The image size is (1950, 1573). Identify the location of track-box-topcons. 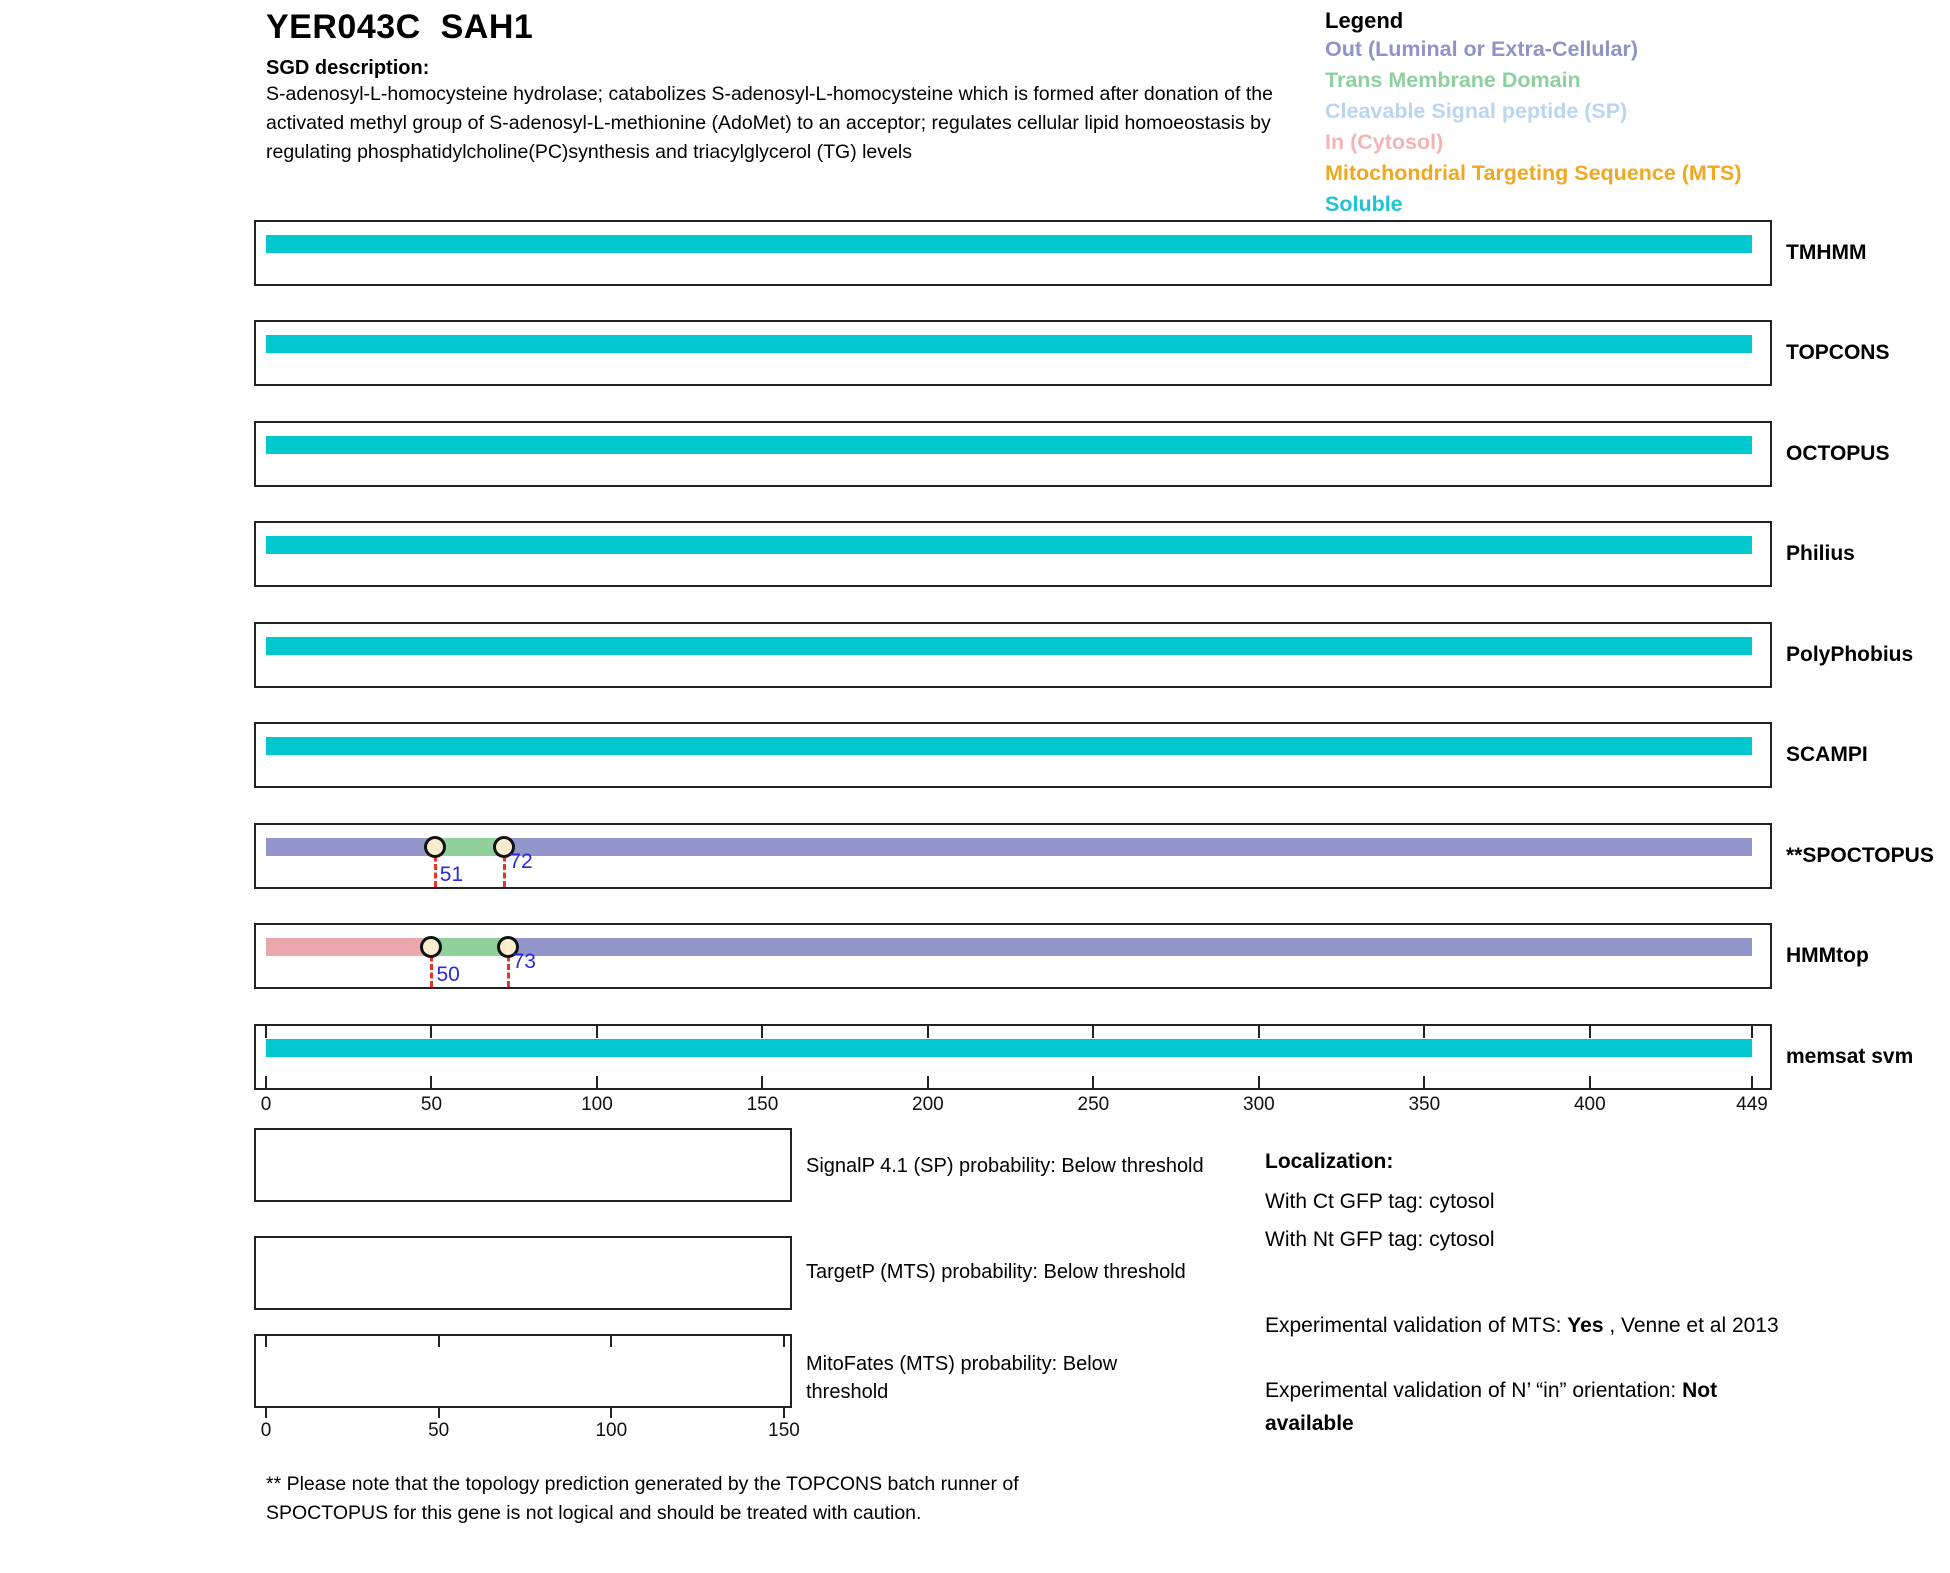
(1013, 353).